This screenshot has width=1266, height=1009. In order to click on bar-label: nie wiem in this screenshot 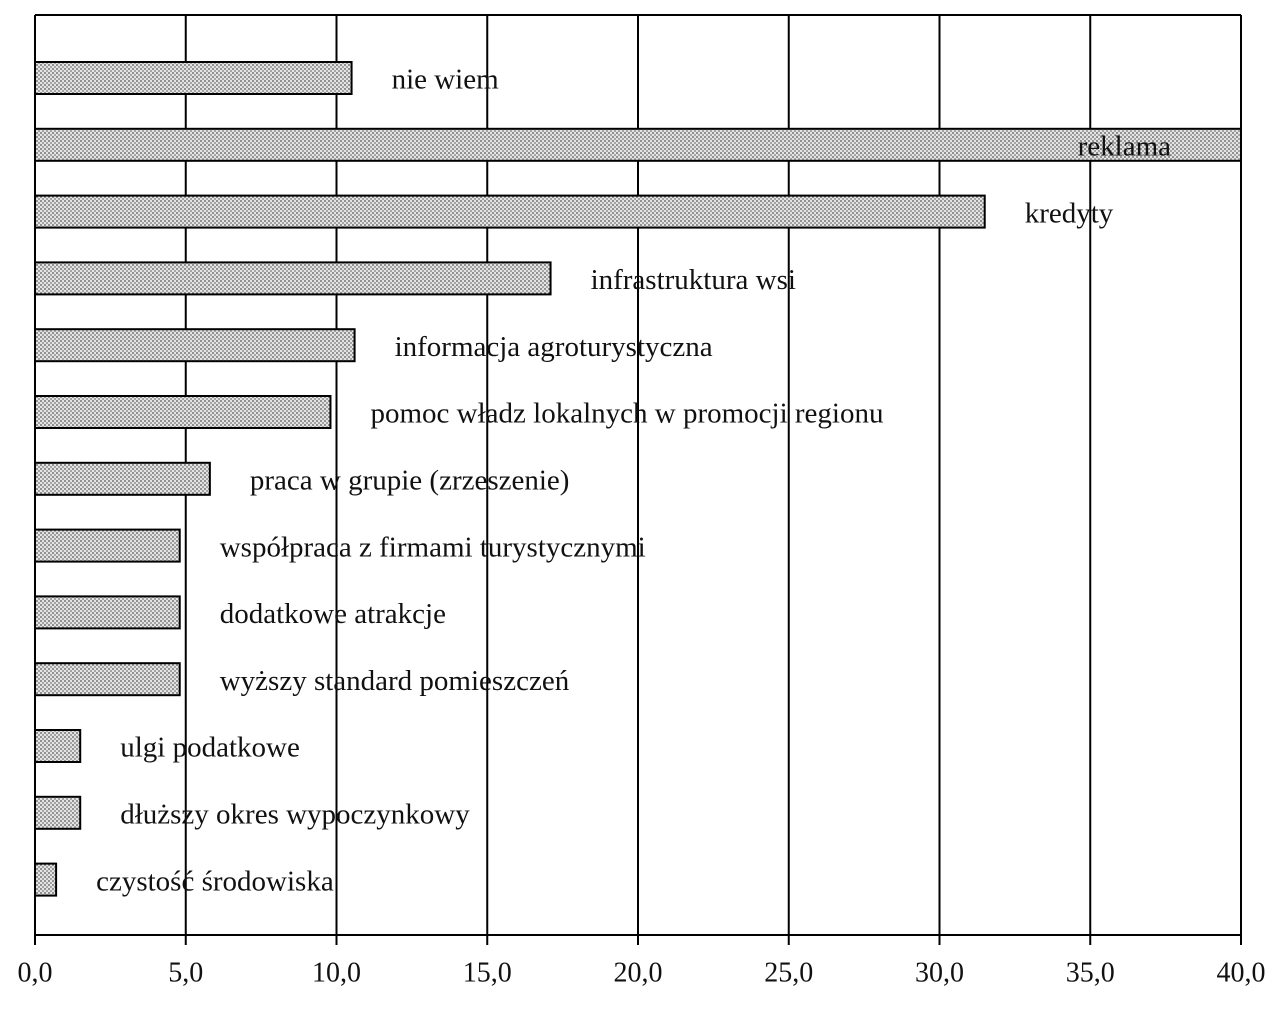, I will do `click(446, 80)`.